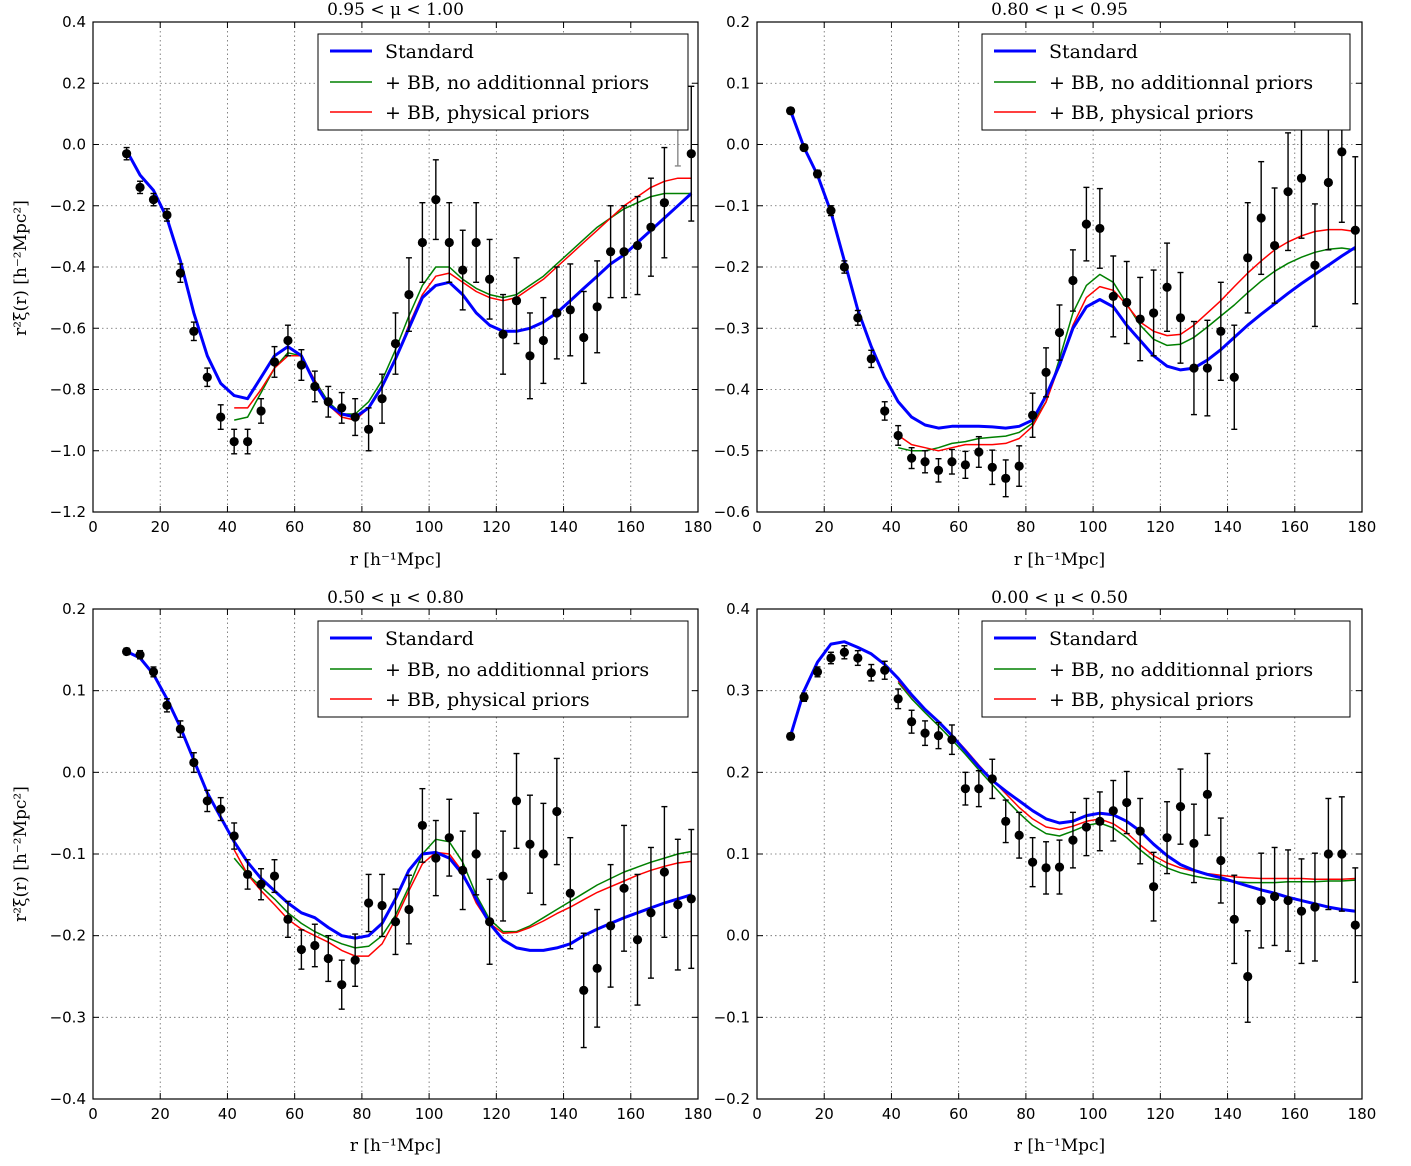 This screenshot has height=1166, width=1411. I want to click on series-line-standard, so click(1073, 270).